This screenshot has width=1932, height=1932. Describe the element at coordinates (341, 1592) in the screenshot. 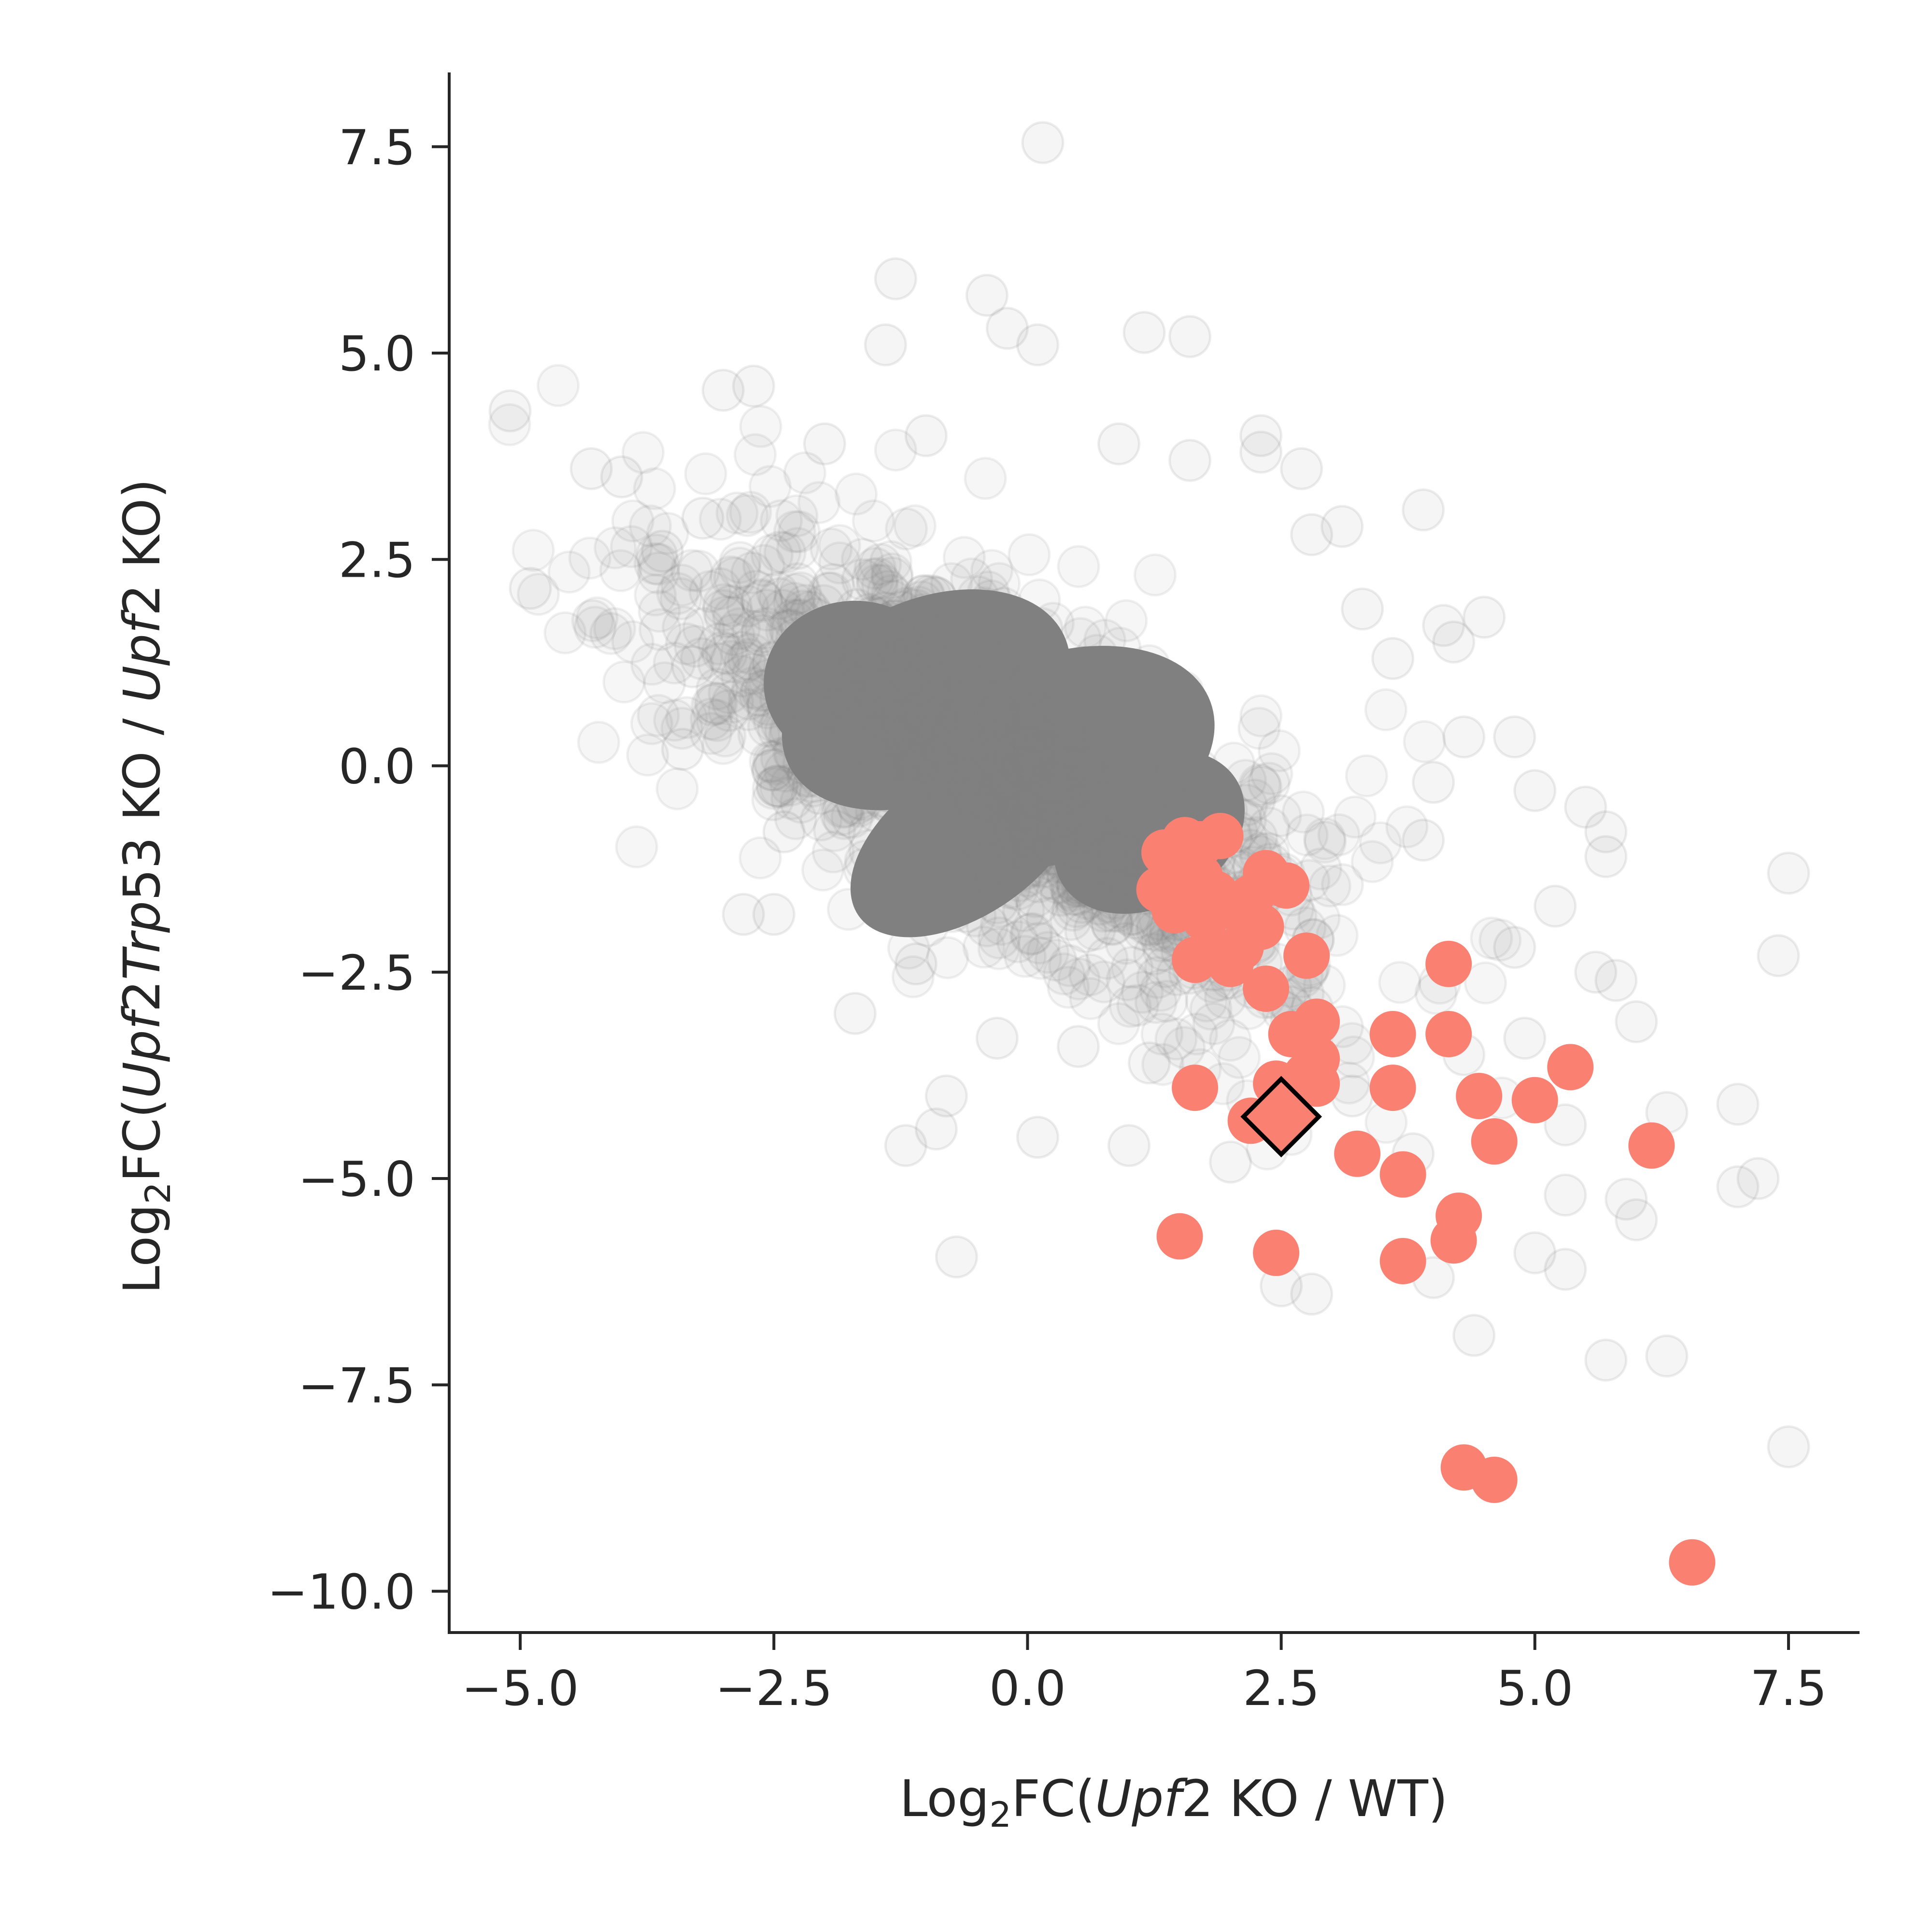

I see `y-tick-label: −10.0` at that location.